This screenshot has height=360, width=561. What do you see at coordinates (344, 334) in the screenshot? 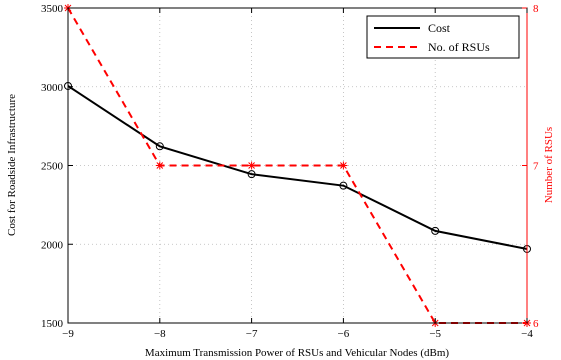
I see `x-tick-label: −6` at bounding box center [344, 334].